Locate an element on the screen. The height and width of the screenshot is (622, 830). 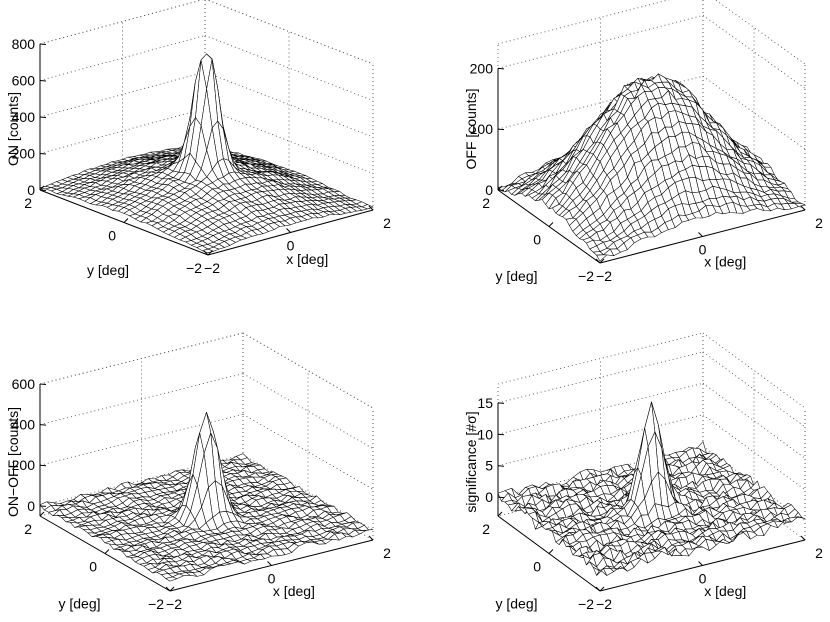
z-tick-label: 400 is located at coordinates (24, 117).